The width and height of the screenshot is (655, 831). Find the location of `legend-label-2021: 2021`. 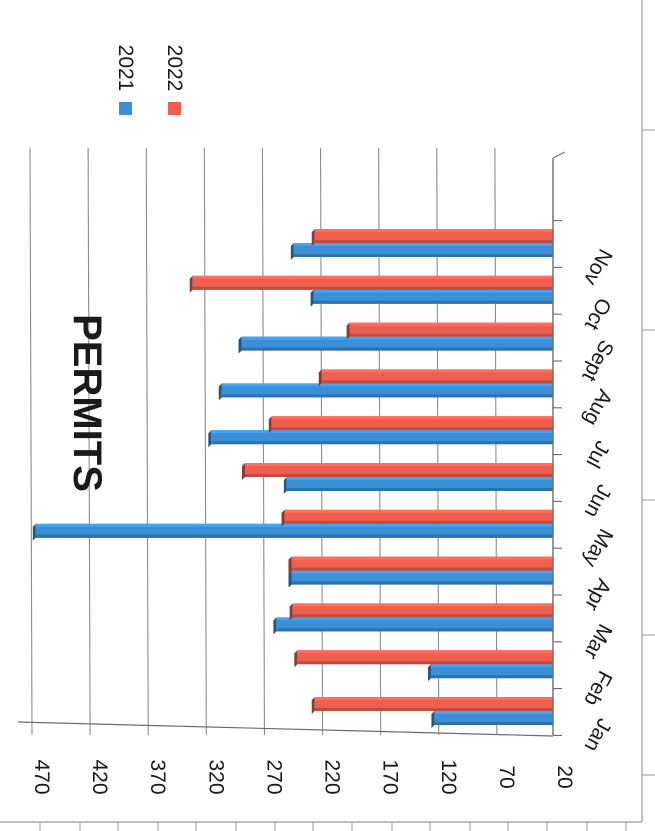

legend-label-2021: 2021 is located at coordinates (125, 68).